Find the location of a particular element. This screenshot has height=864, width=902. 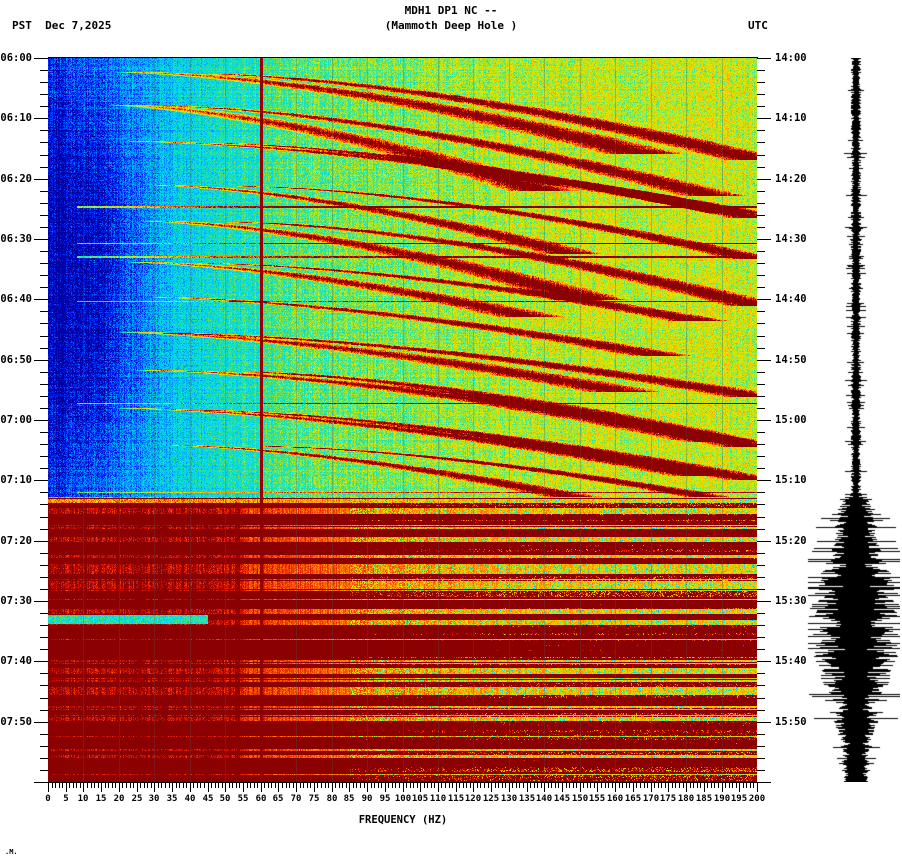

freq-tick-label: 160 is located at coordinates (615, 799).